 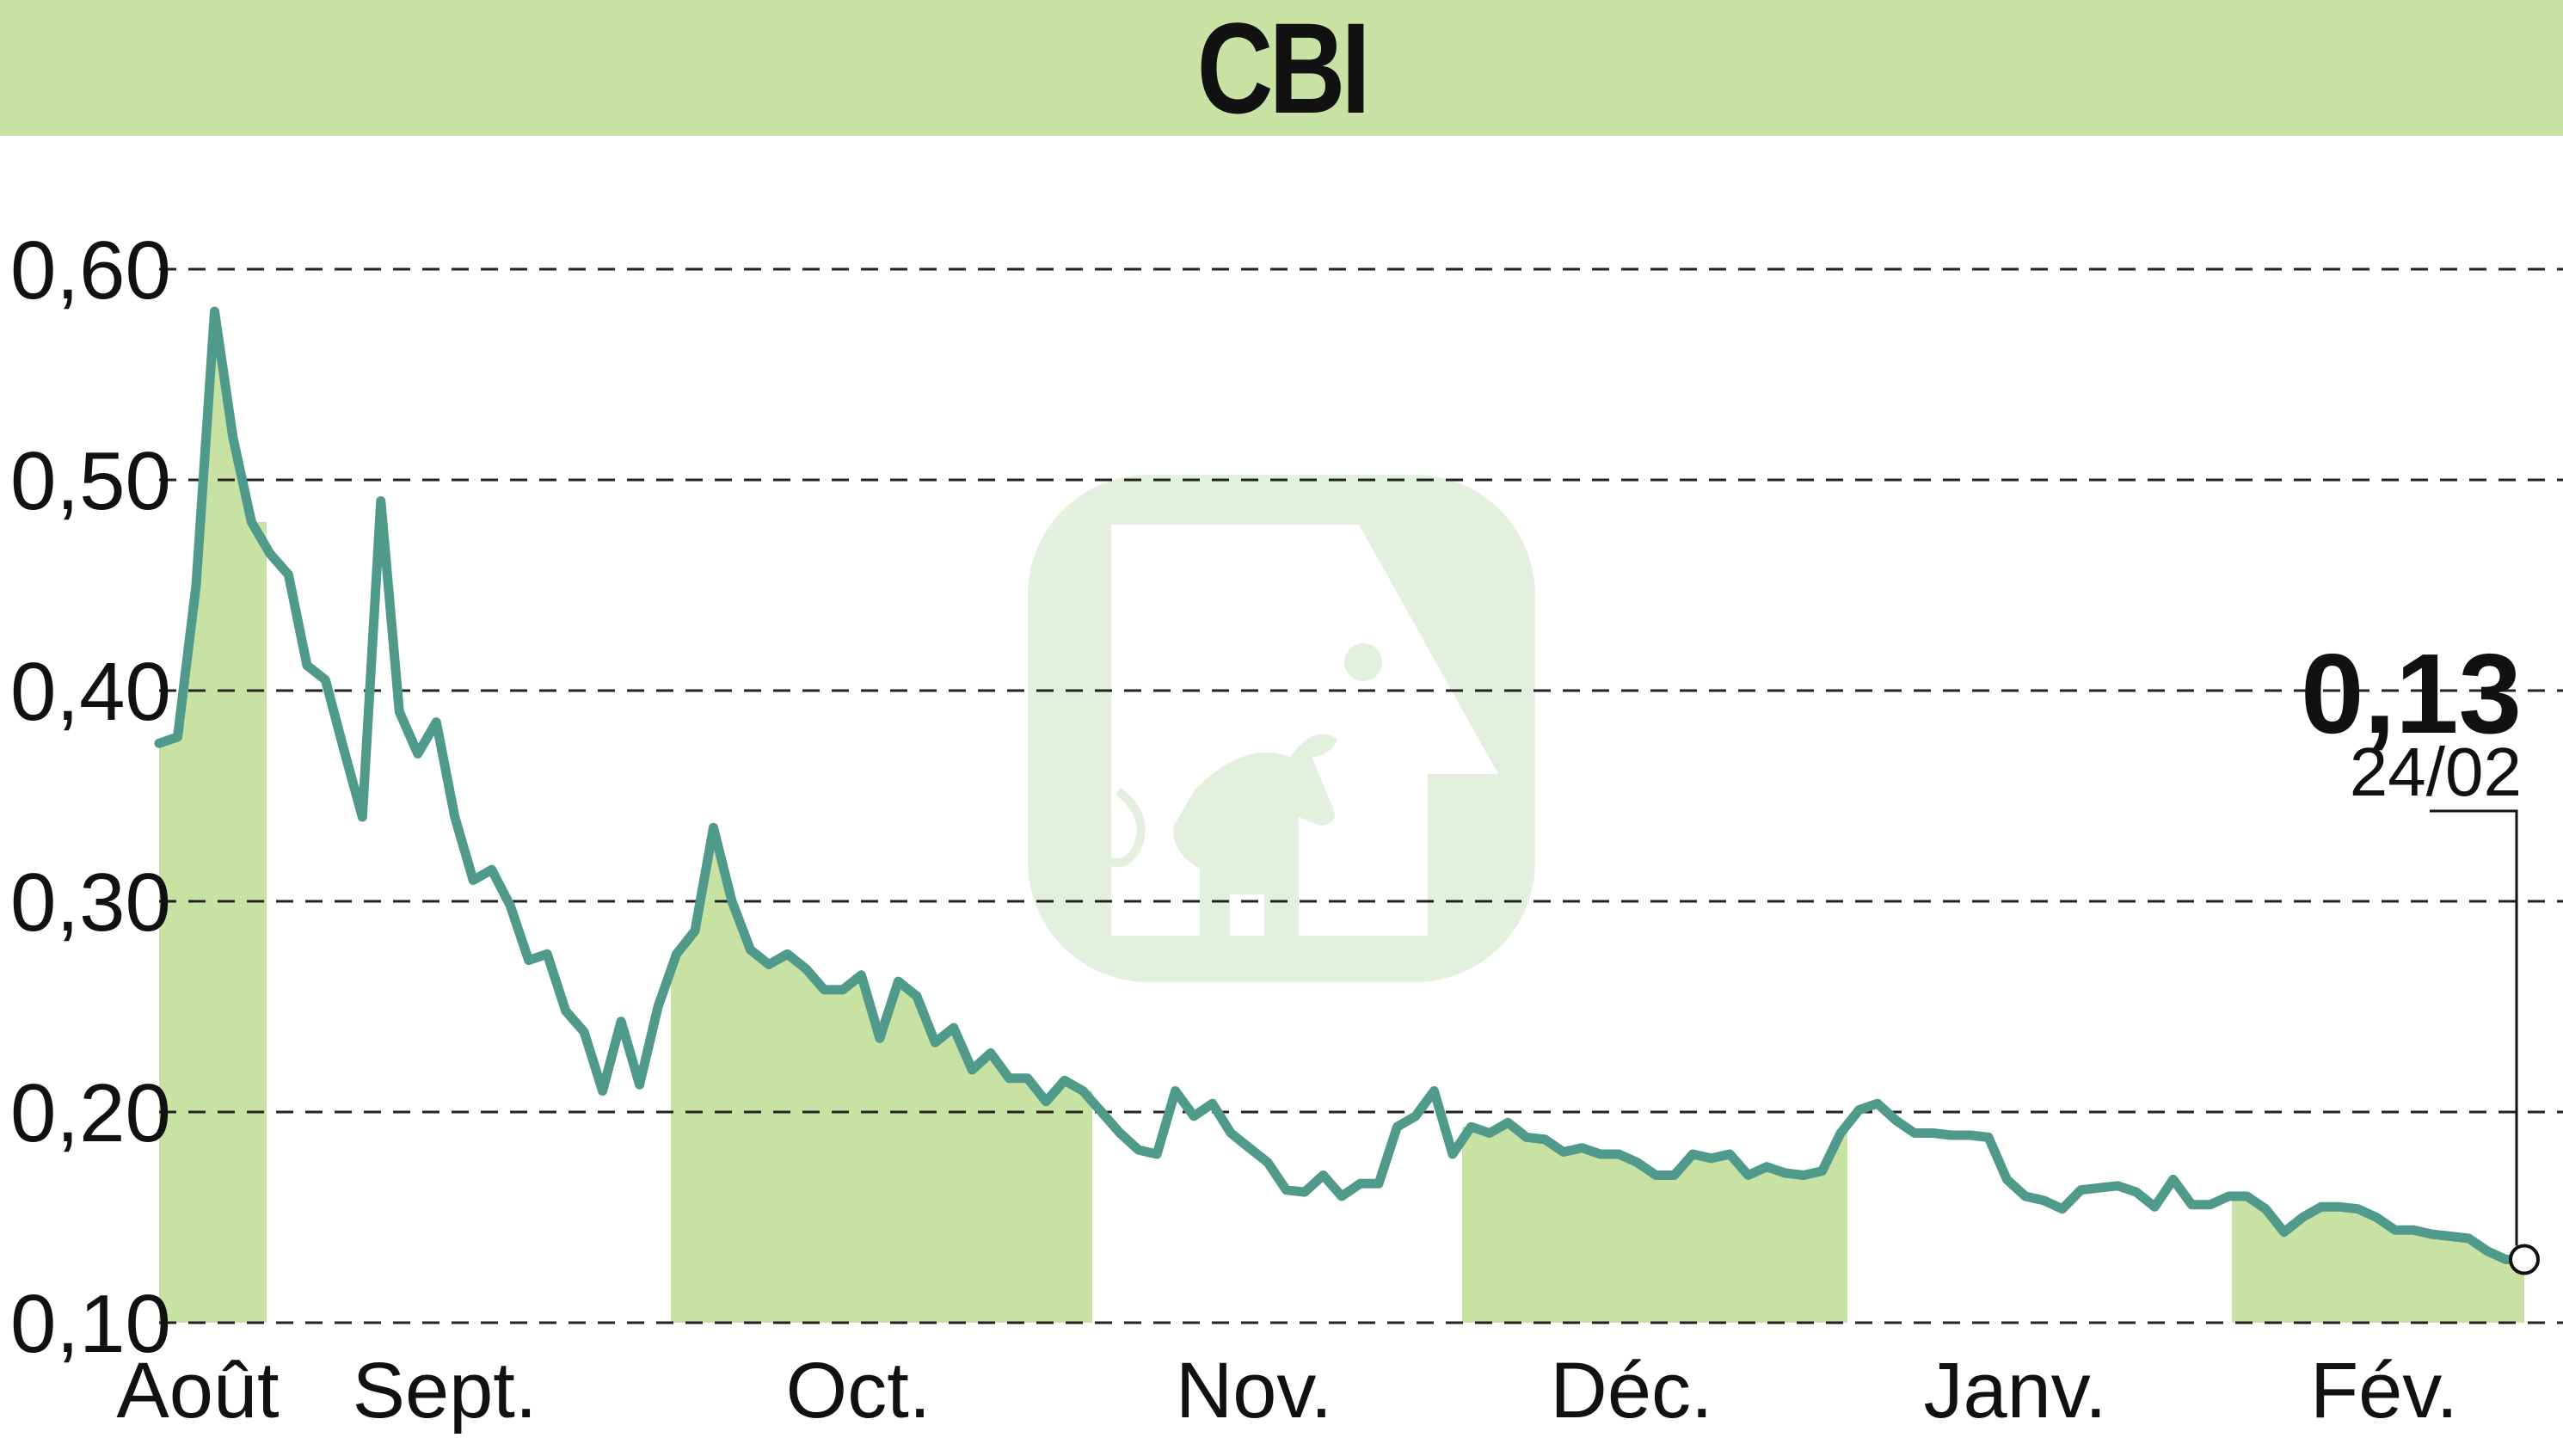 I want to click on x-tick-label: Janv., so click(x=2014, y=1391).